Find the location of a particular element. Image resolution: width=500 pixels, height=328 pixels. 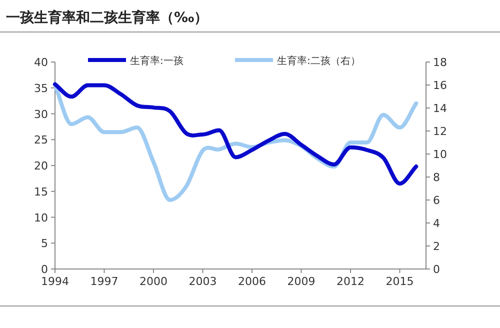

y2-tick-label: 4 is located at coordinates (436, 223).